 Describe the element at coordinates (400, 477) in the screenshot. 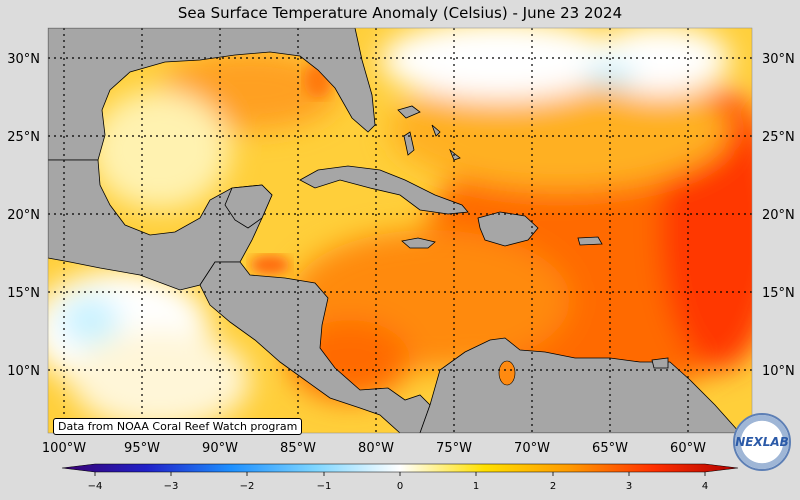

I see `colorbar: −4 −3 −2 −1 0 1 2 3 4` at that location.